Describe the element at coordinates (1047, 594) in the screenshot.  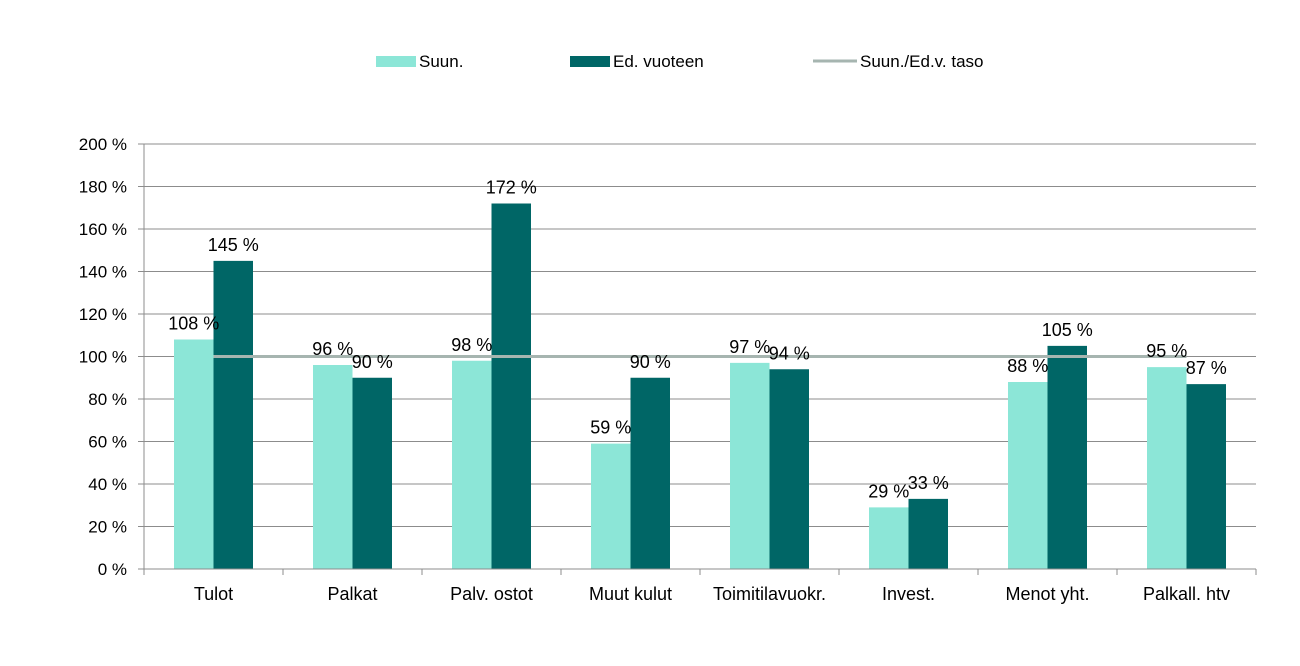
I see `category-label: Menot yht.` at that location.